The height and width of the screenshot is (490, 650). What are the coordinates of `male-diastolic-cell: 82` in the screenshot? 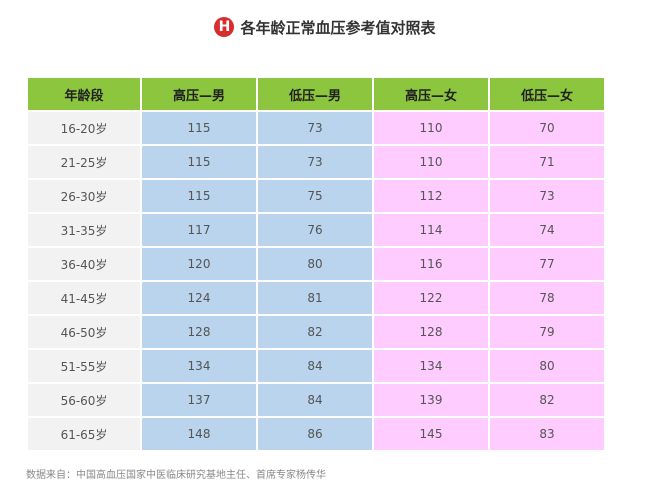 It's located at (315, 332).